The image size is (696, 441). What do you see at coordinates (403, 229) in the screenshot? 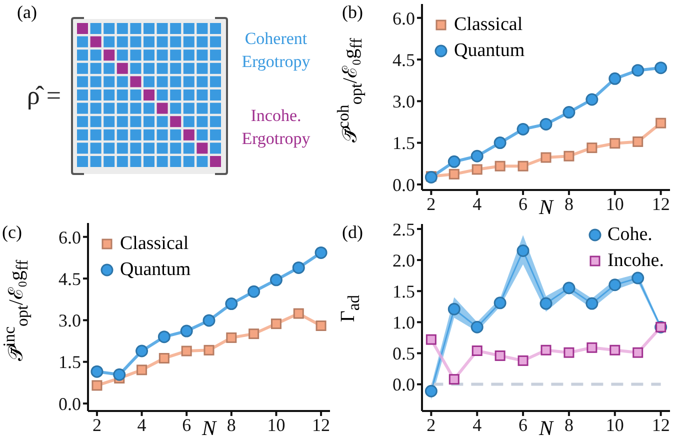
I see `y-tick-label: 2.5` at bounding box center [403, 229].